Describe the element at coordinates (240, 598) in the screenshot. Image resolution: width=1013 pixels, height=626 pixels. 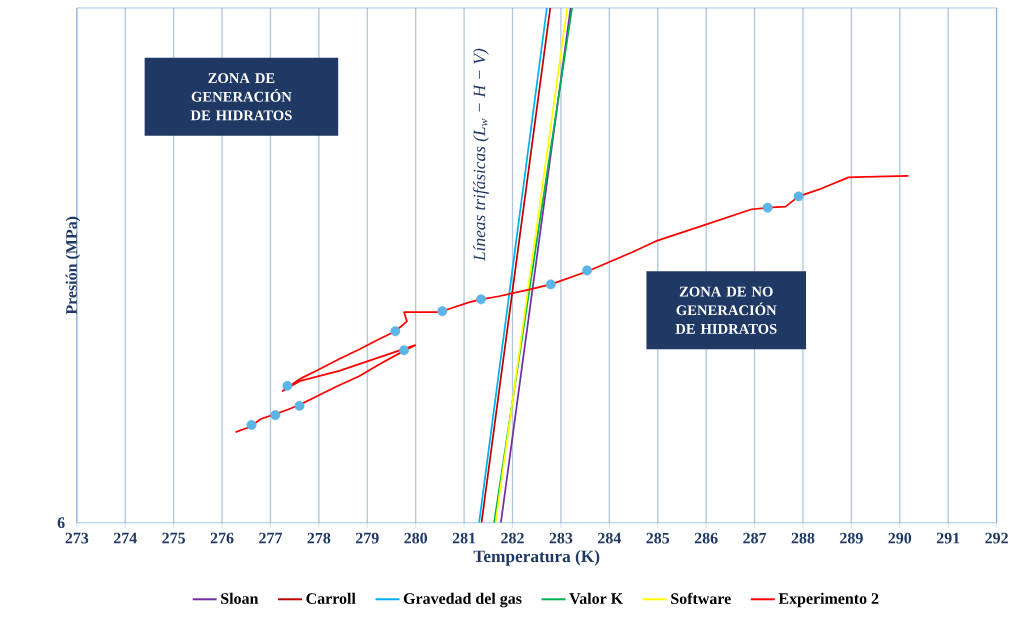
I see `legend-label: Sloan` at that location.